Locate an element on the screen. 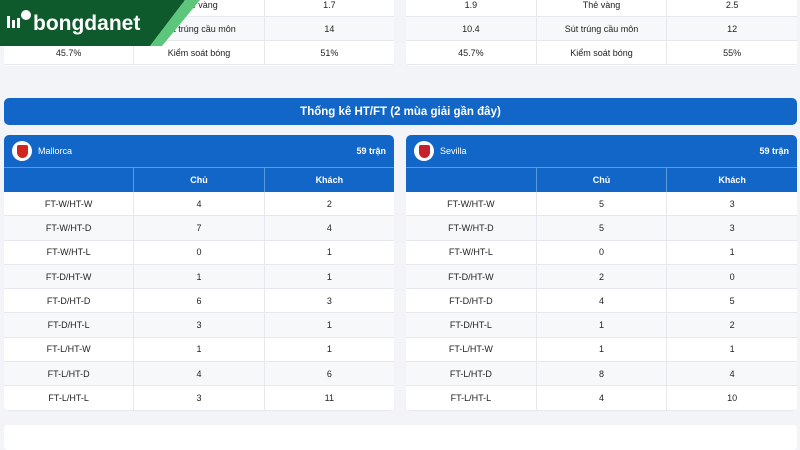 The height and width of the screenshot is (450, 800). away-count: 0 is located at coordinates (732, 276).